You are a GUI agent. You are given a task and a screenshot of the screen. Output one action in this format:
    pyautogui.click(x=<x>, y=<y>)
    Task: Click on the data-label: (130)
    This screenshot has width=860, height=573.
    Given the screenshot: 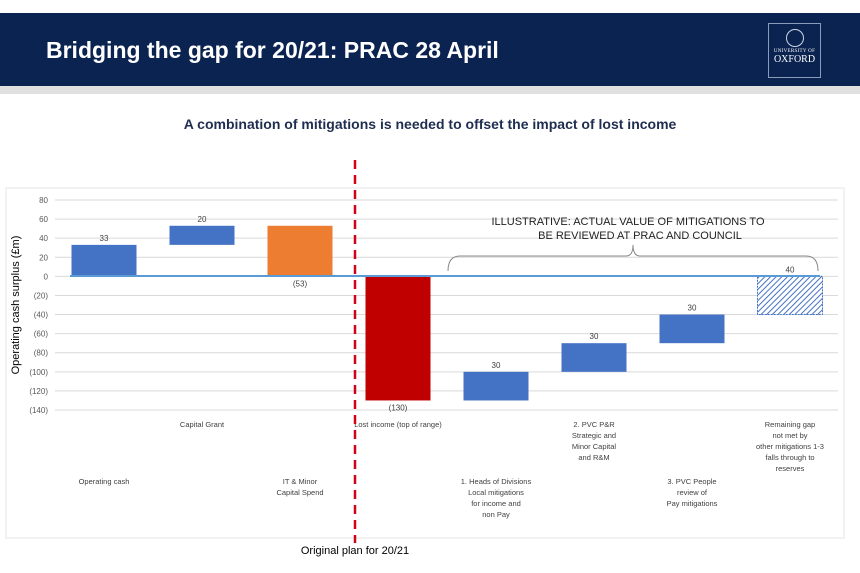 What is the action you would take?
    pyautogui.click(x=398, y=407)
    